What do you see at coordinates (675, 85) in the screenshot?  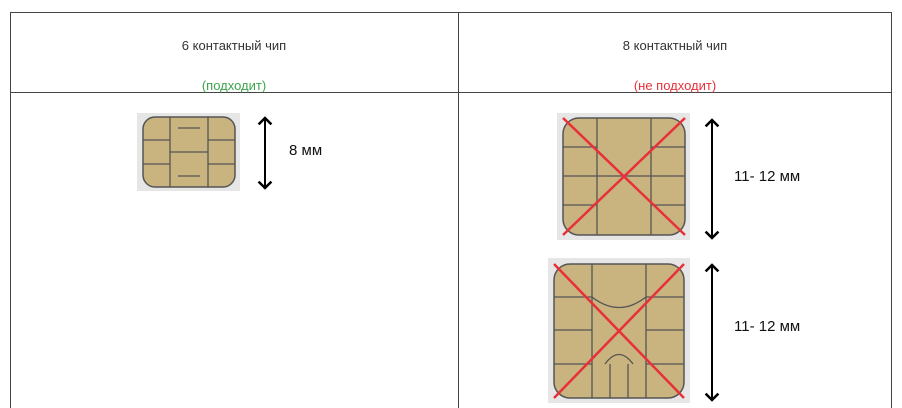 I see `header-note: (не подходит)` at bounding box center [675, 85].